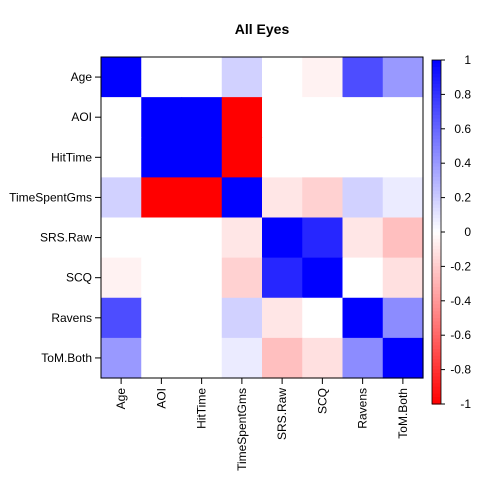  I want to click on y-tick-label: ToM.Both, so click(66, 358).